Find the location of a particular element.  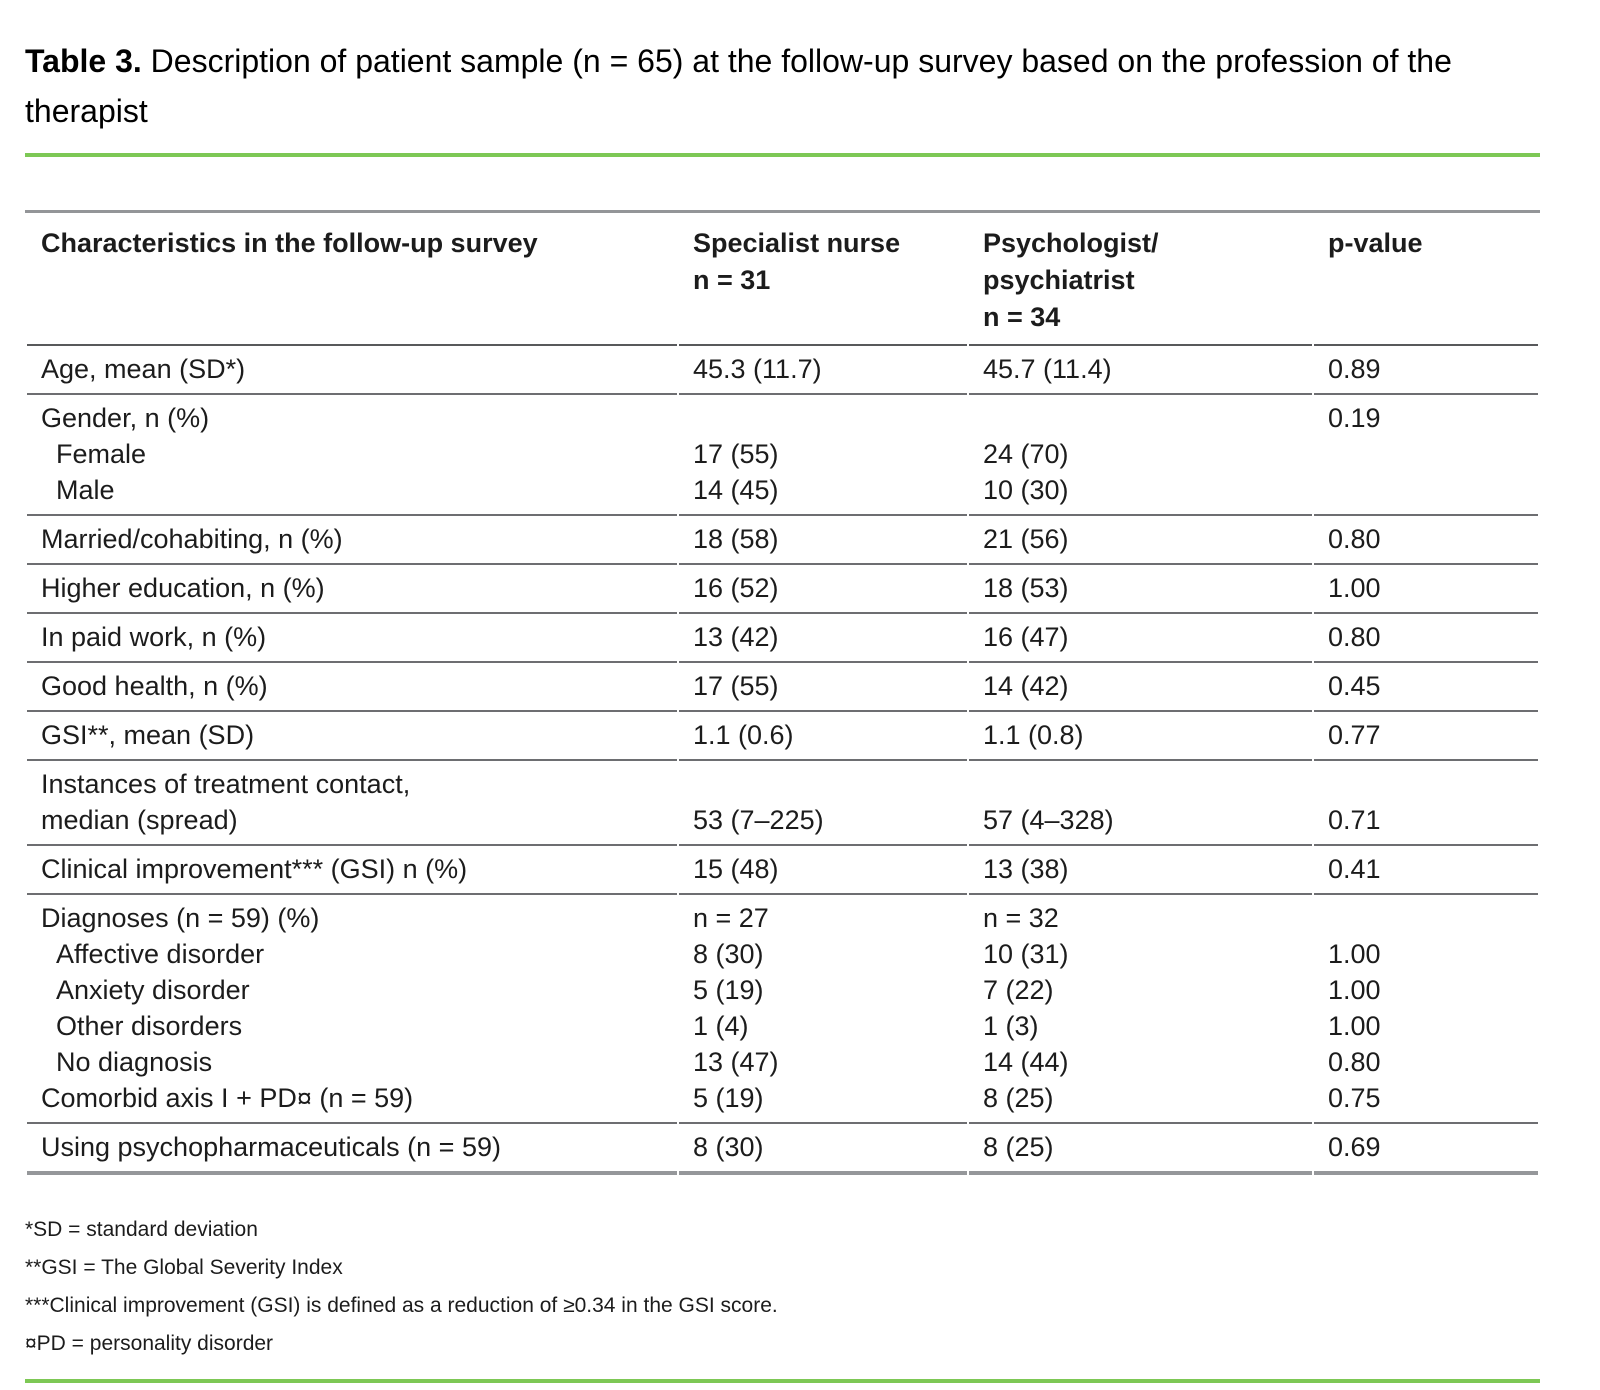

header-specialist-nurse: Specialist nurse n = 31 is located at coordinates (823, 279).